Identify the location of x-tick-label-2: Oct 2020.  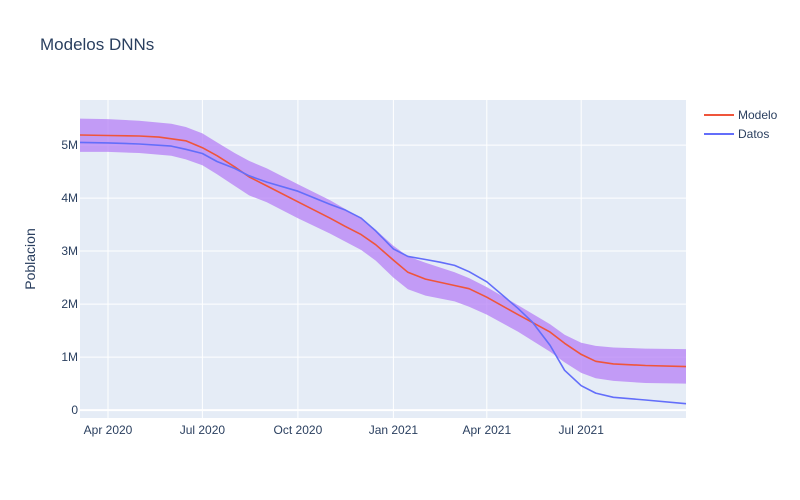
(298, 430).